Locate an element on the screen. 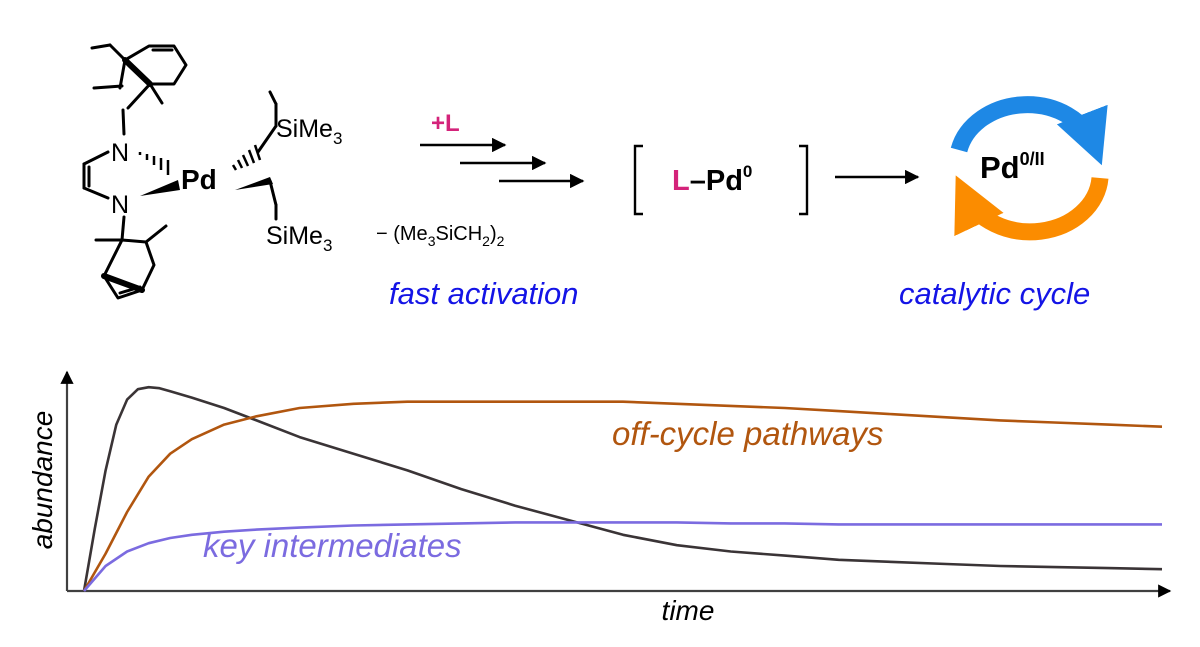 The height and width of the screenshot is (647, 1200). added-ligand-label: +L is located at coordinates (445, 123).